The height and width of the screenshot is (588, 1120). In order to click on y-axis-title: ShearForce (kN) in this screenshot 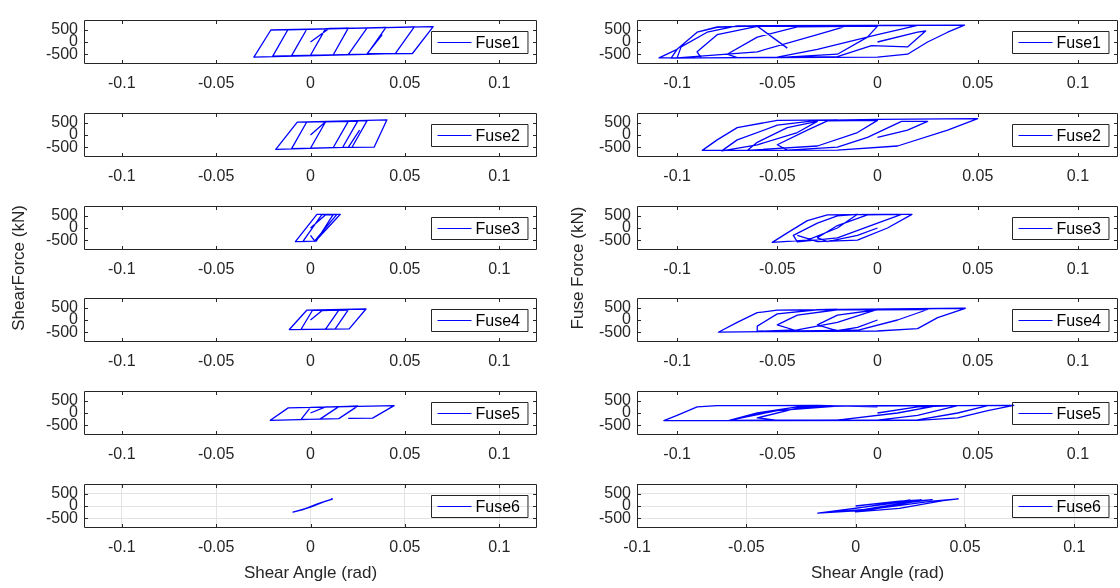, I will do `click(18, 268)`.